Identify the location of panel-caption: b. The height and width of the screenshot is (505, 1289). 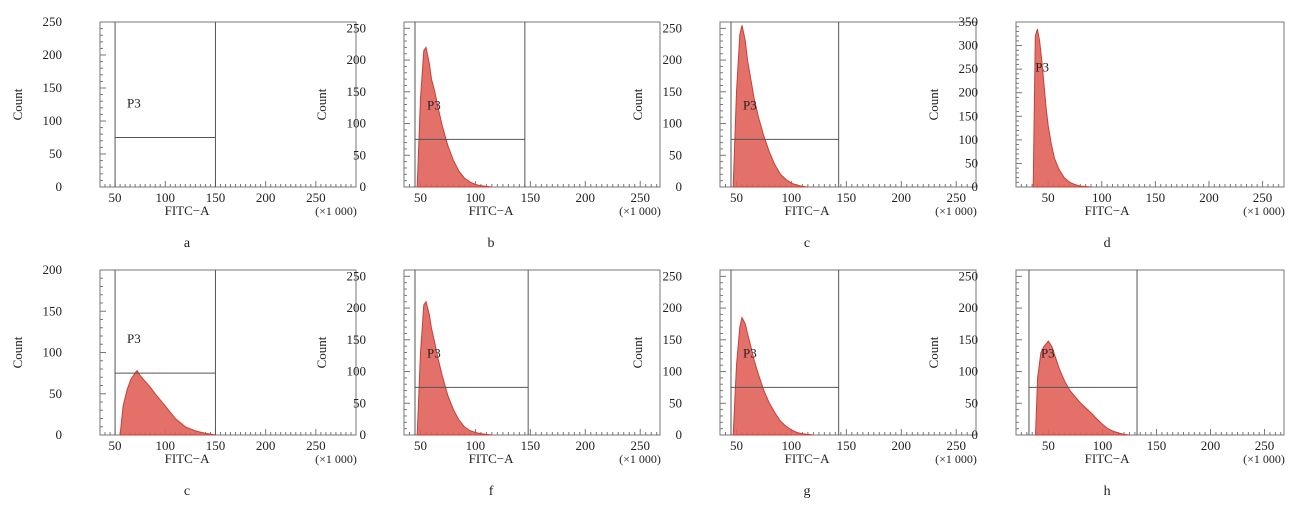
(491, 243).